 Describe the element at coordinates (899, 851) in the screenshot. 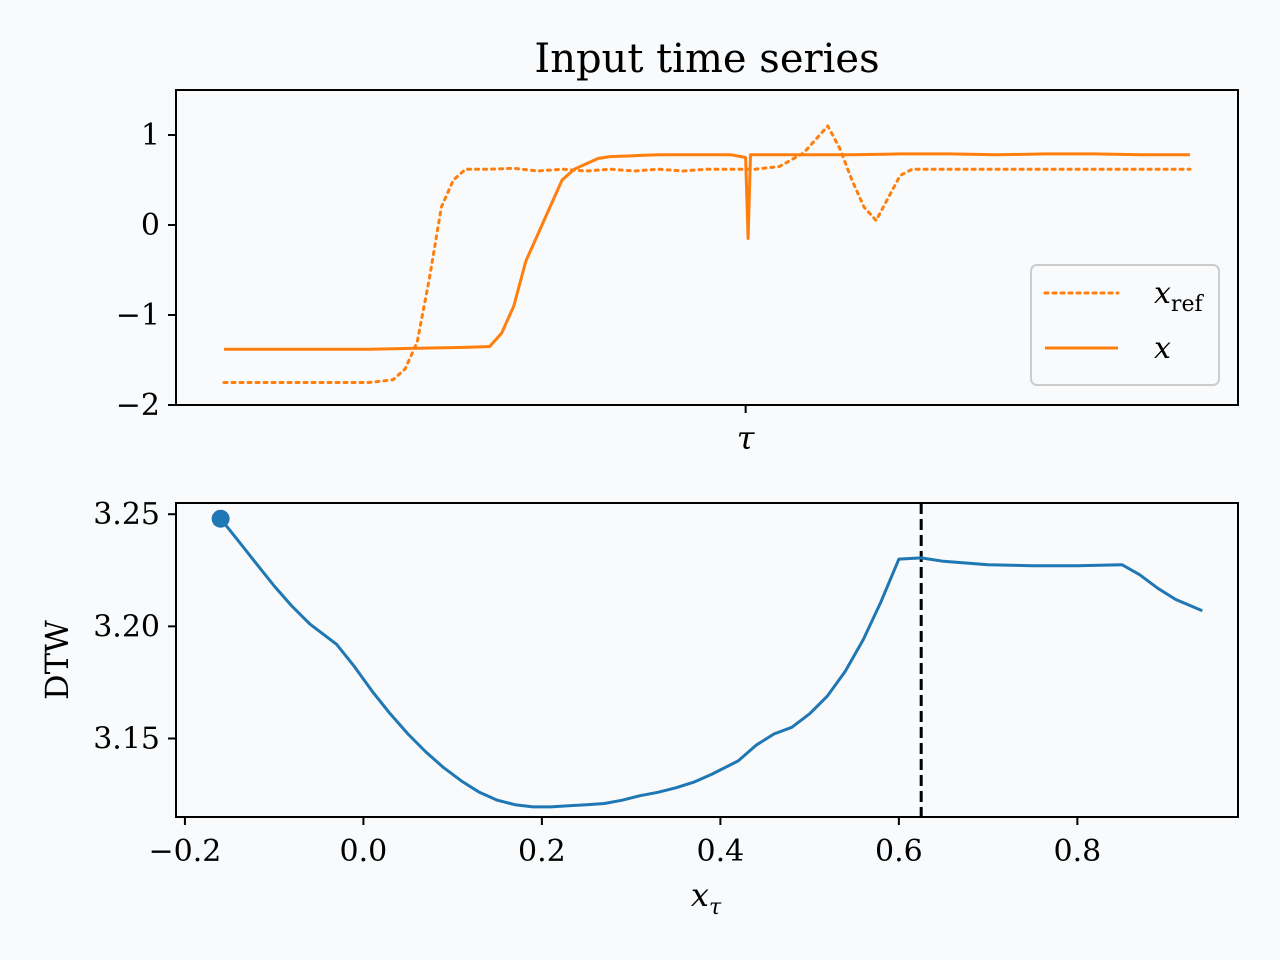

I see `x-tick-label: 0.6` at that location.